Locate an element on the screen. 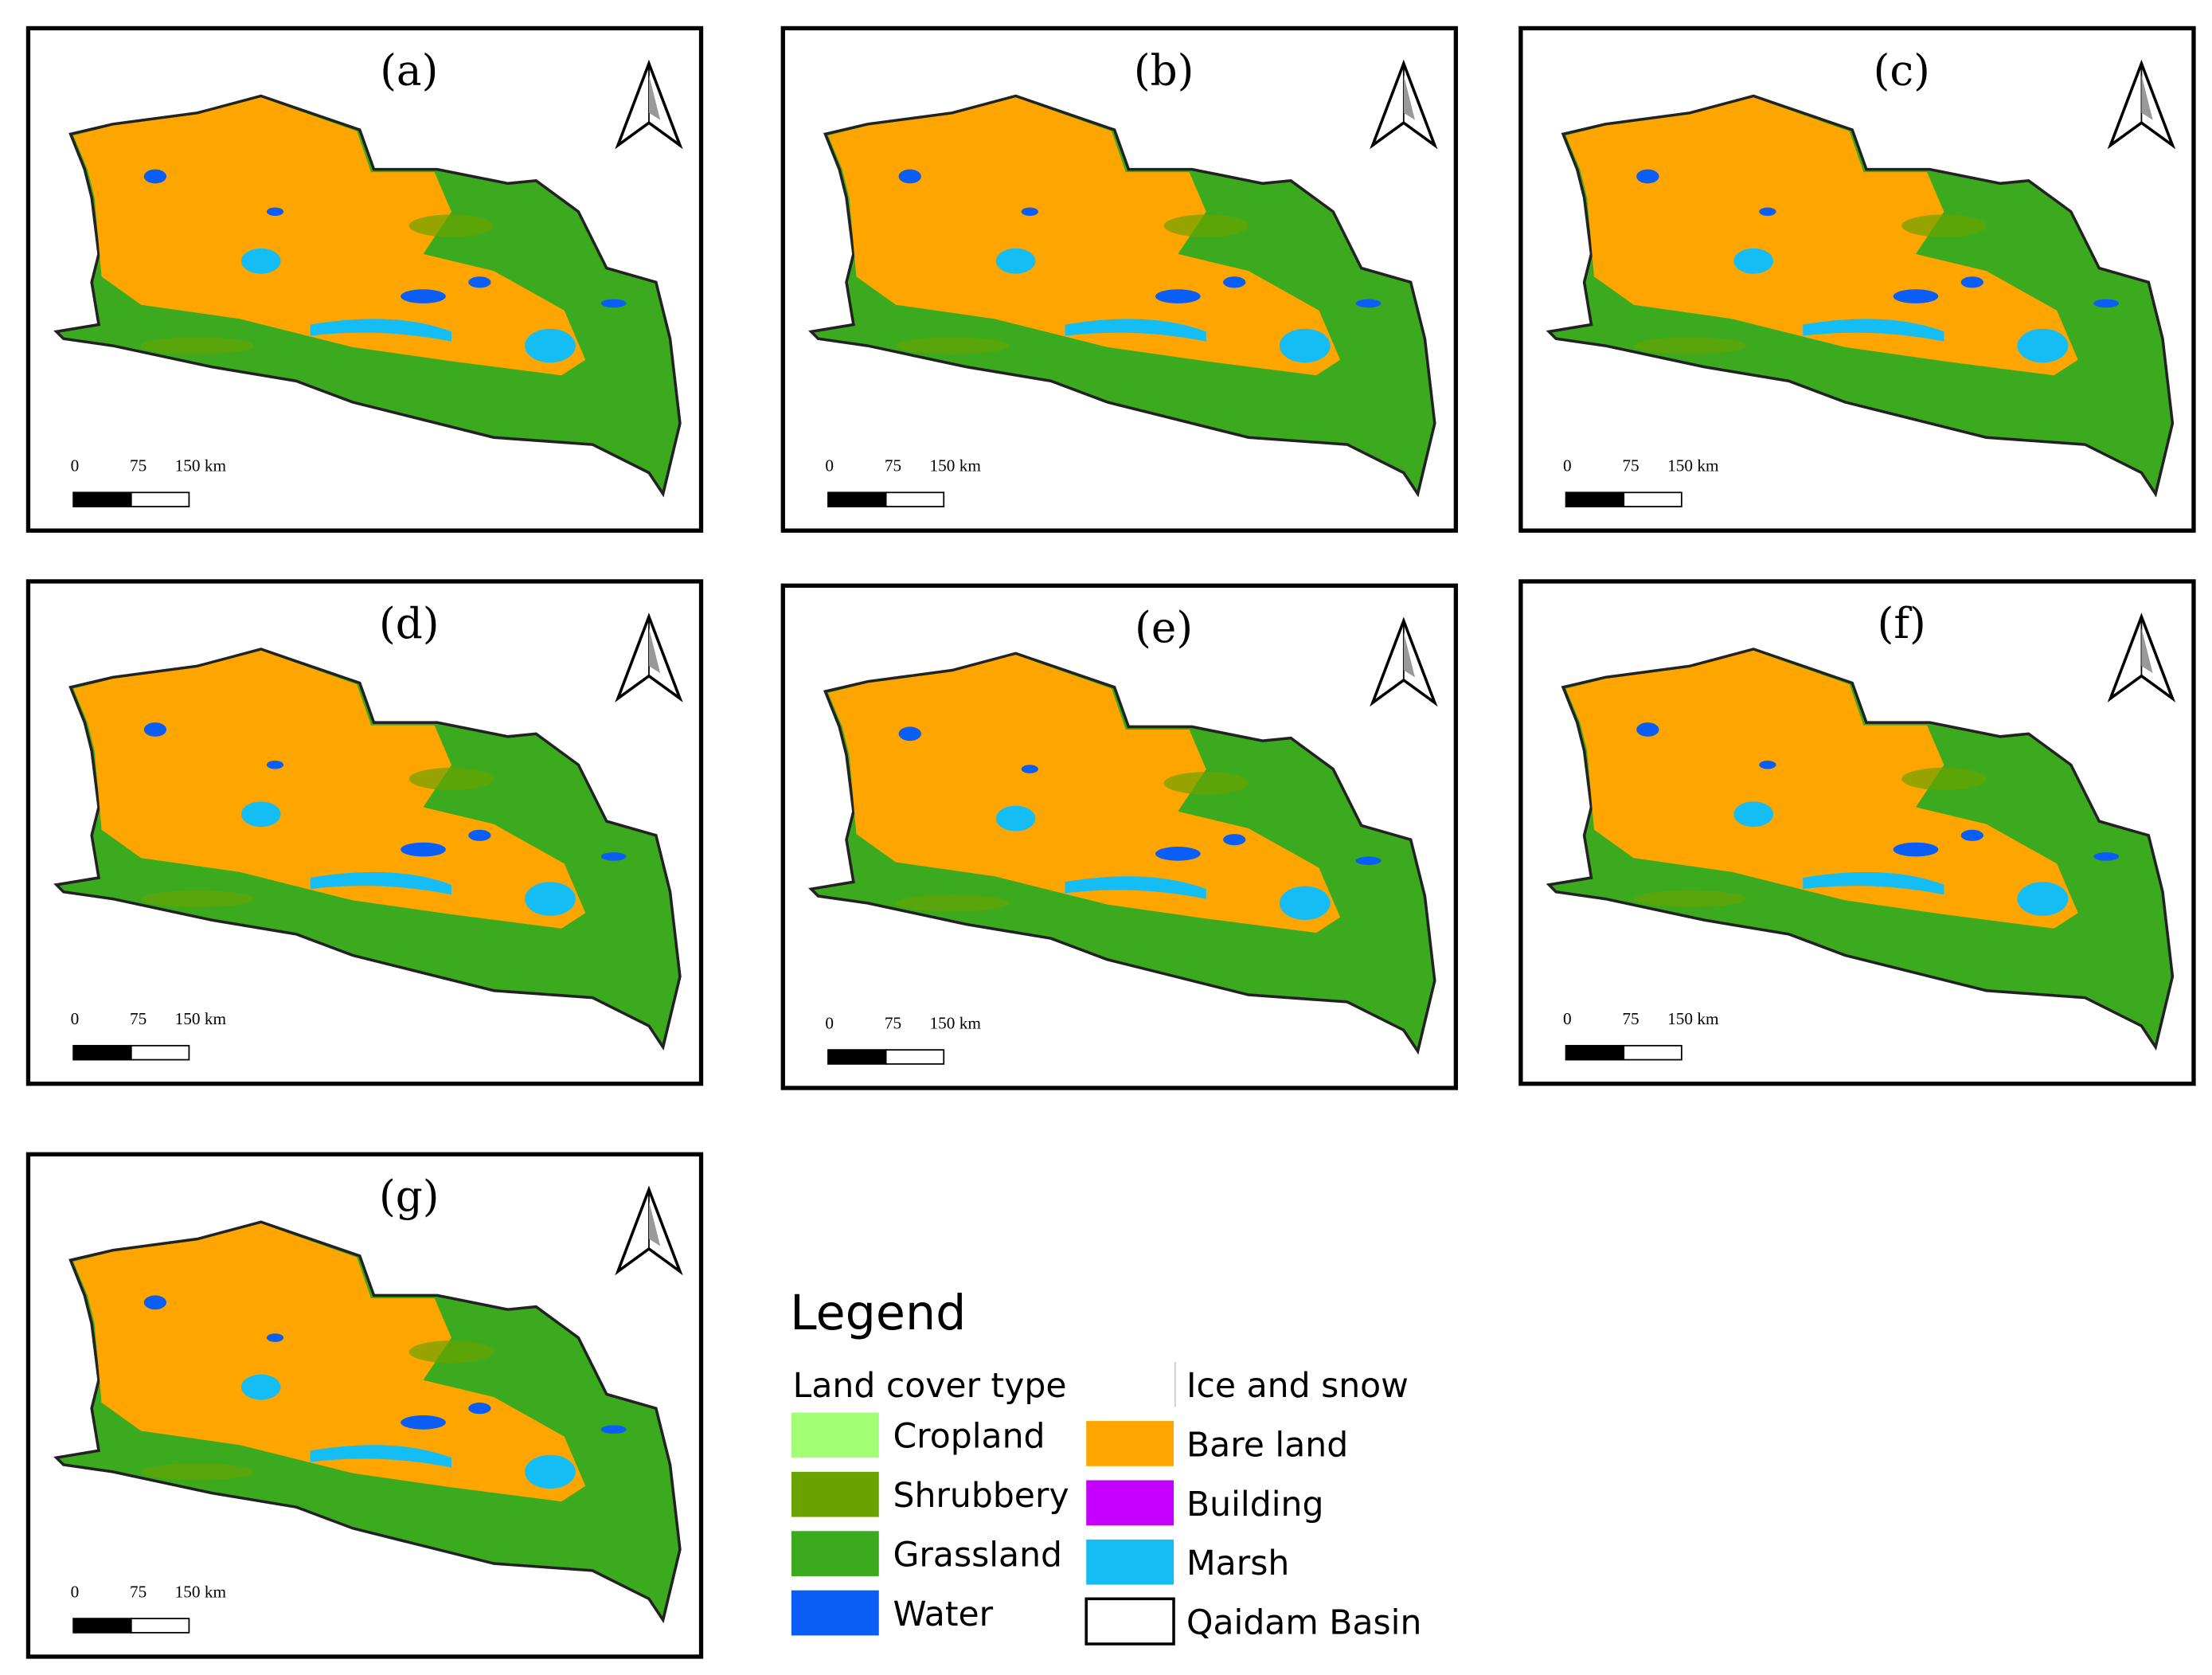 This screenshot has height=1675, width=2212. map-panel: (e) 0 75 150 km is located at coordinates (1119, 836).